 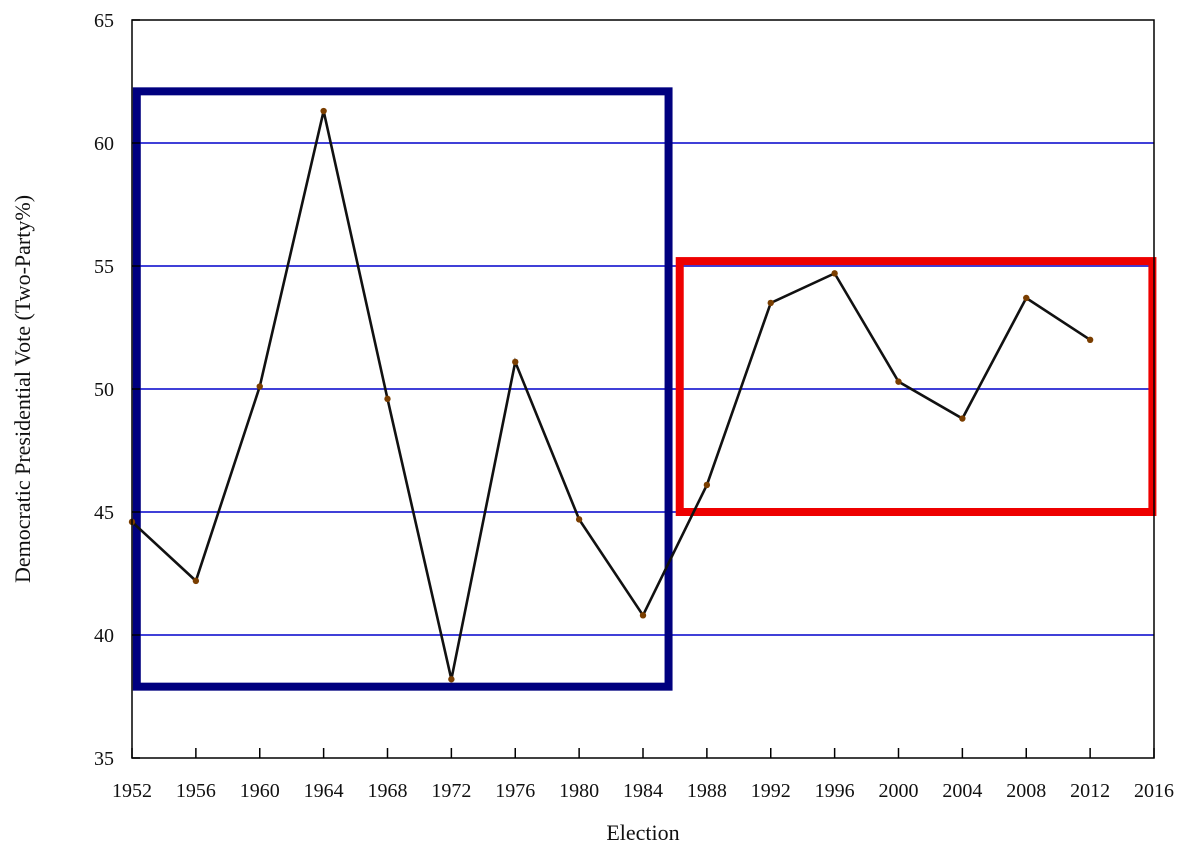 What do you see at coordinates (1090, 339) in the screenshot?
I see `data-point-2012` at bounding box center [1090, 339].